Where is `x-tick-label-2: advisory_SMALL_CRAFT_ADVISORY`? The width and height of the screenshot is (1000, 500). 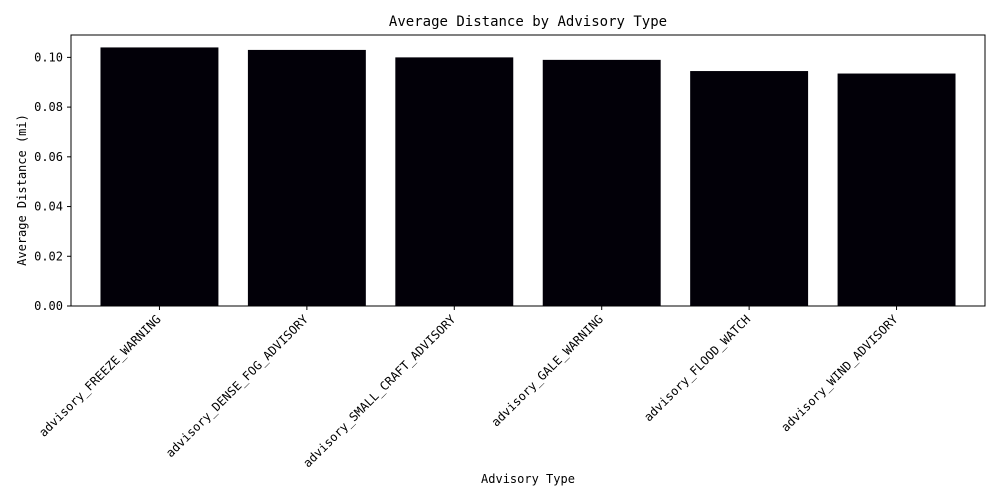 x-tick-label-2: advisory_SMALL_CRAFT_ADVISORY is located at coordinates (379, 391).